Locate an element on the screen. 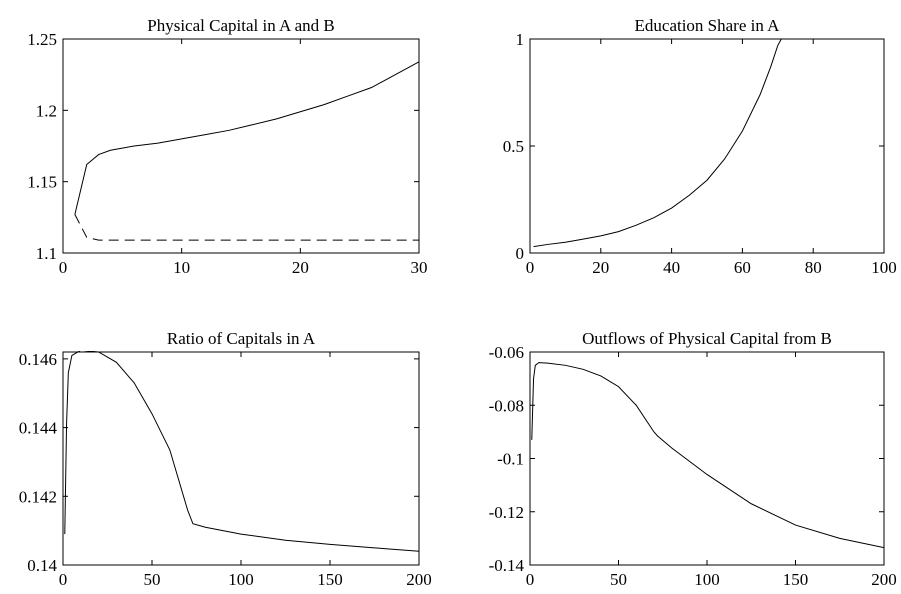 This screenshot has width=901, height=594. x-tick-label: 30 is located at coordinates (419, 267).